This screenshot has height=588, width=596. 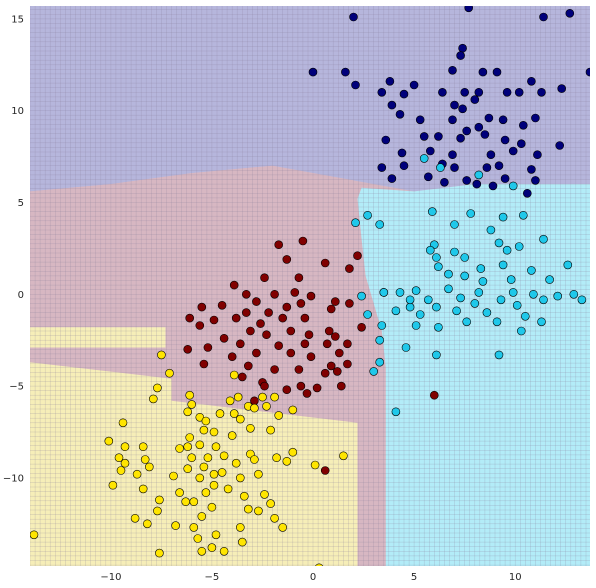 I want to click on x-tick-label: 0, so click(x=313, y=577).